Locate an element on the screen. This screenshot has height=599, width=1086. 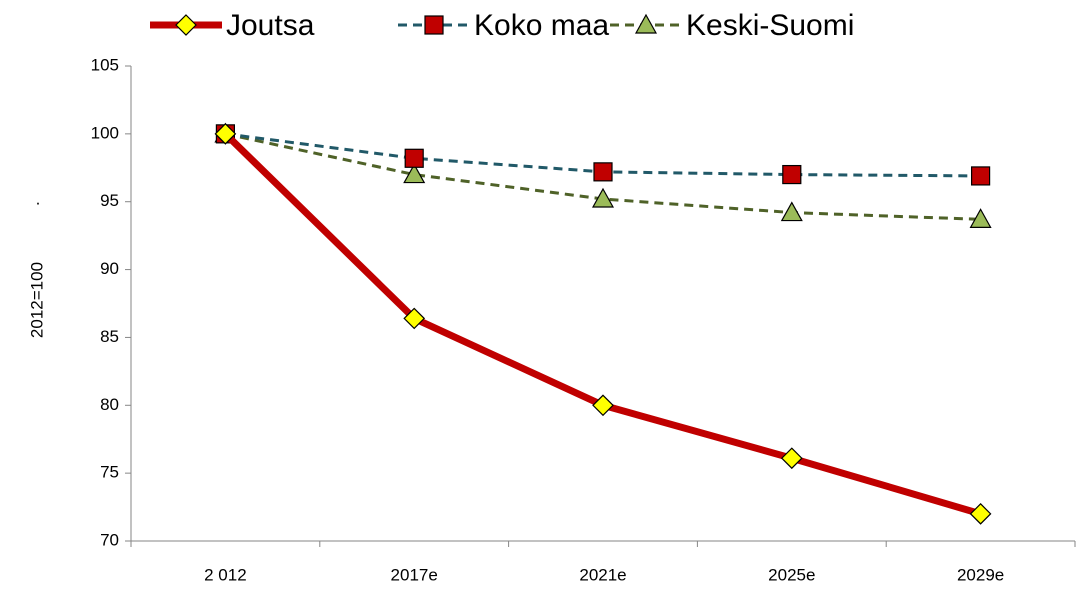
y-tick-label: 85 is located at coordinates (109, 336).